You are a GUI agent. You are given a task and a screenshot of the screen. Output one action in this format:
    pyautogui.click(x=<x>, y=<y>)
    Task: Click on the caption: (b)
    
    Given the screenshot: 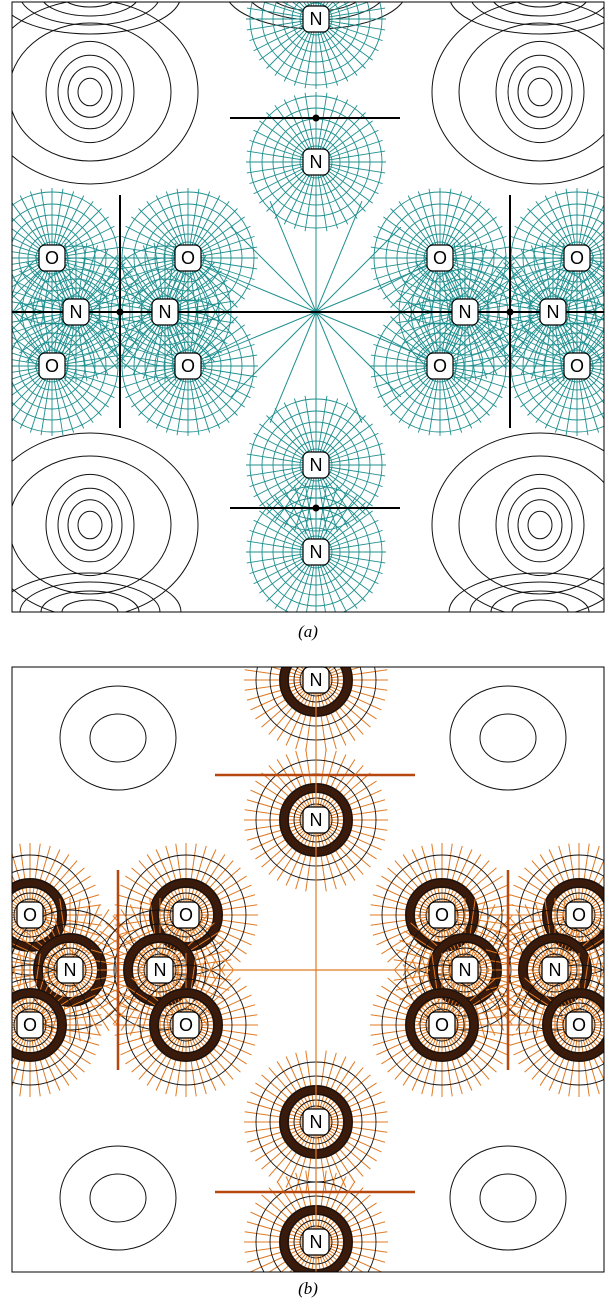 What is the action you would take?
    pyautogui.click(x=308, y=1288)
    